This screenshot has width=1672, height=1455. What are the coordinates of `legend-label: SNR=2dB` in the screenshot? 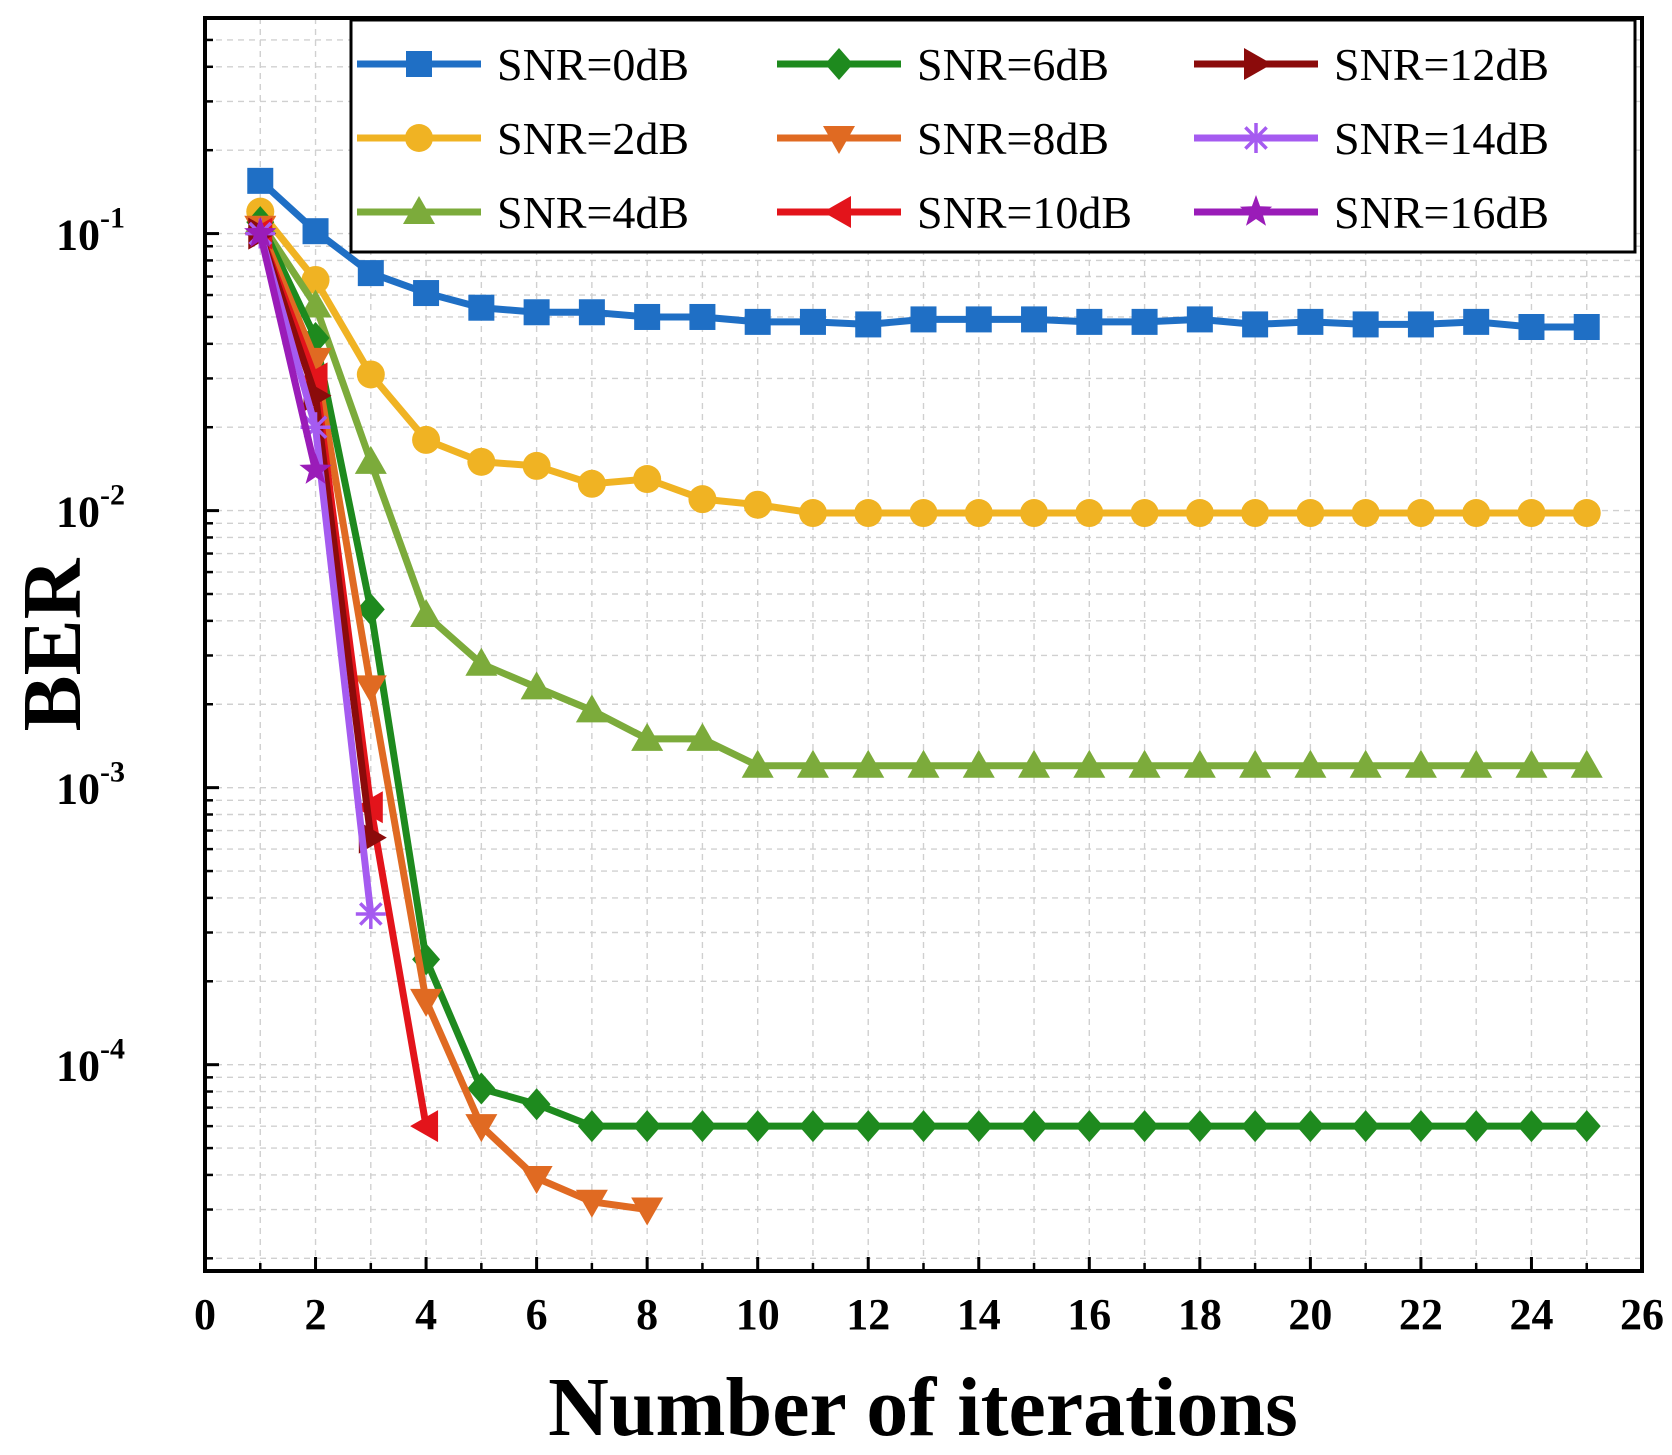 It's located at (593, 138).